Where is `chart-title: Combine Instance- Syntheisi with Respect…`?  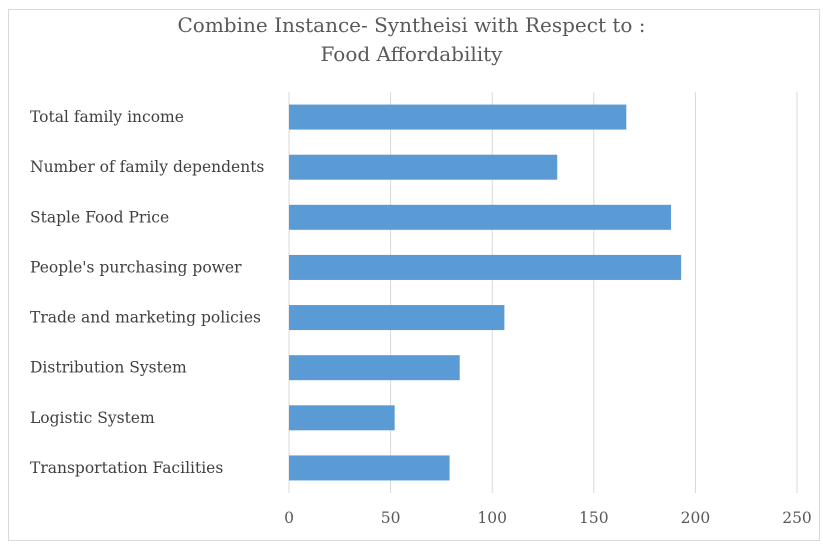 chart-title: Combine Instance- Syntheisi with Respect… is located at coordinates (411, 40).